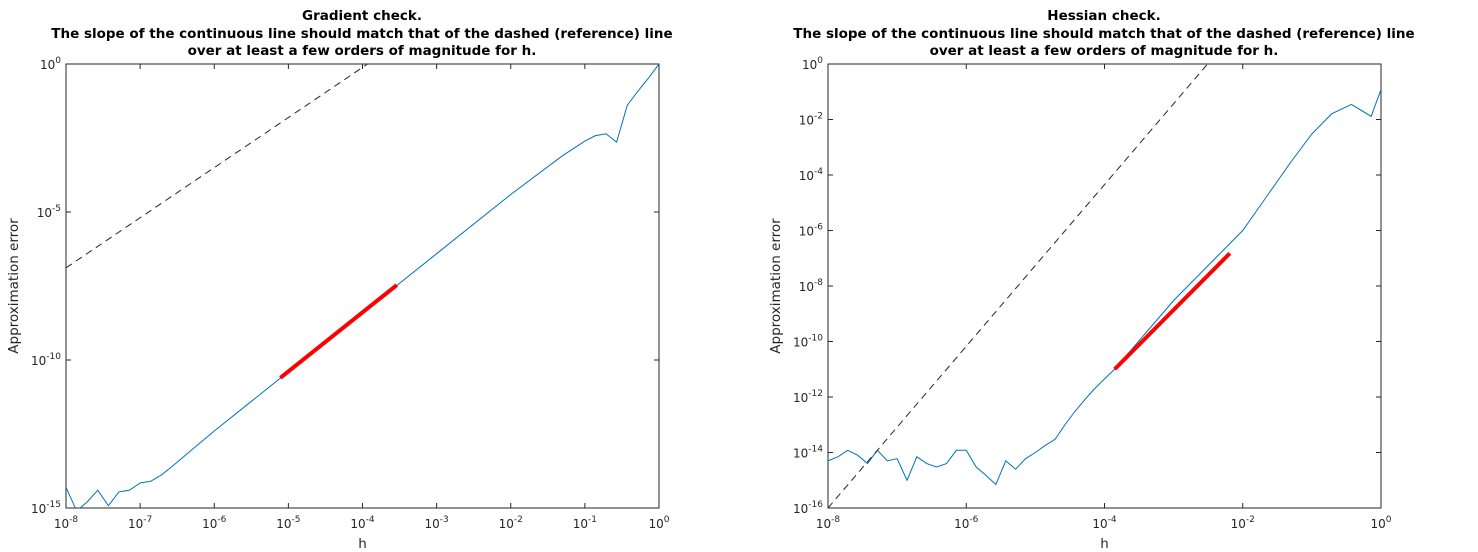 The height and width of the screenshot is (552, 1478). What do you see at coordinates (362, 16) in the screenshot?
I see `chart-title-line-1: Gradient check.` at bounding box center [362, 16].